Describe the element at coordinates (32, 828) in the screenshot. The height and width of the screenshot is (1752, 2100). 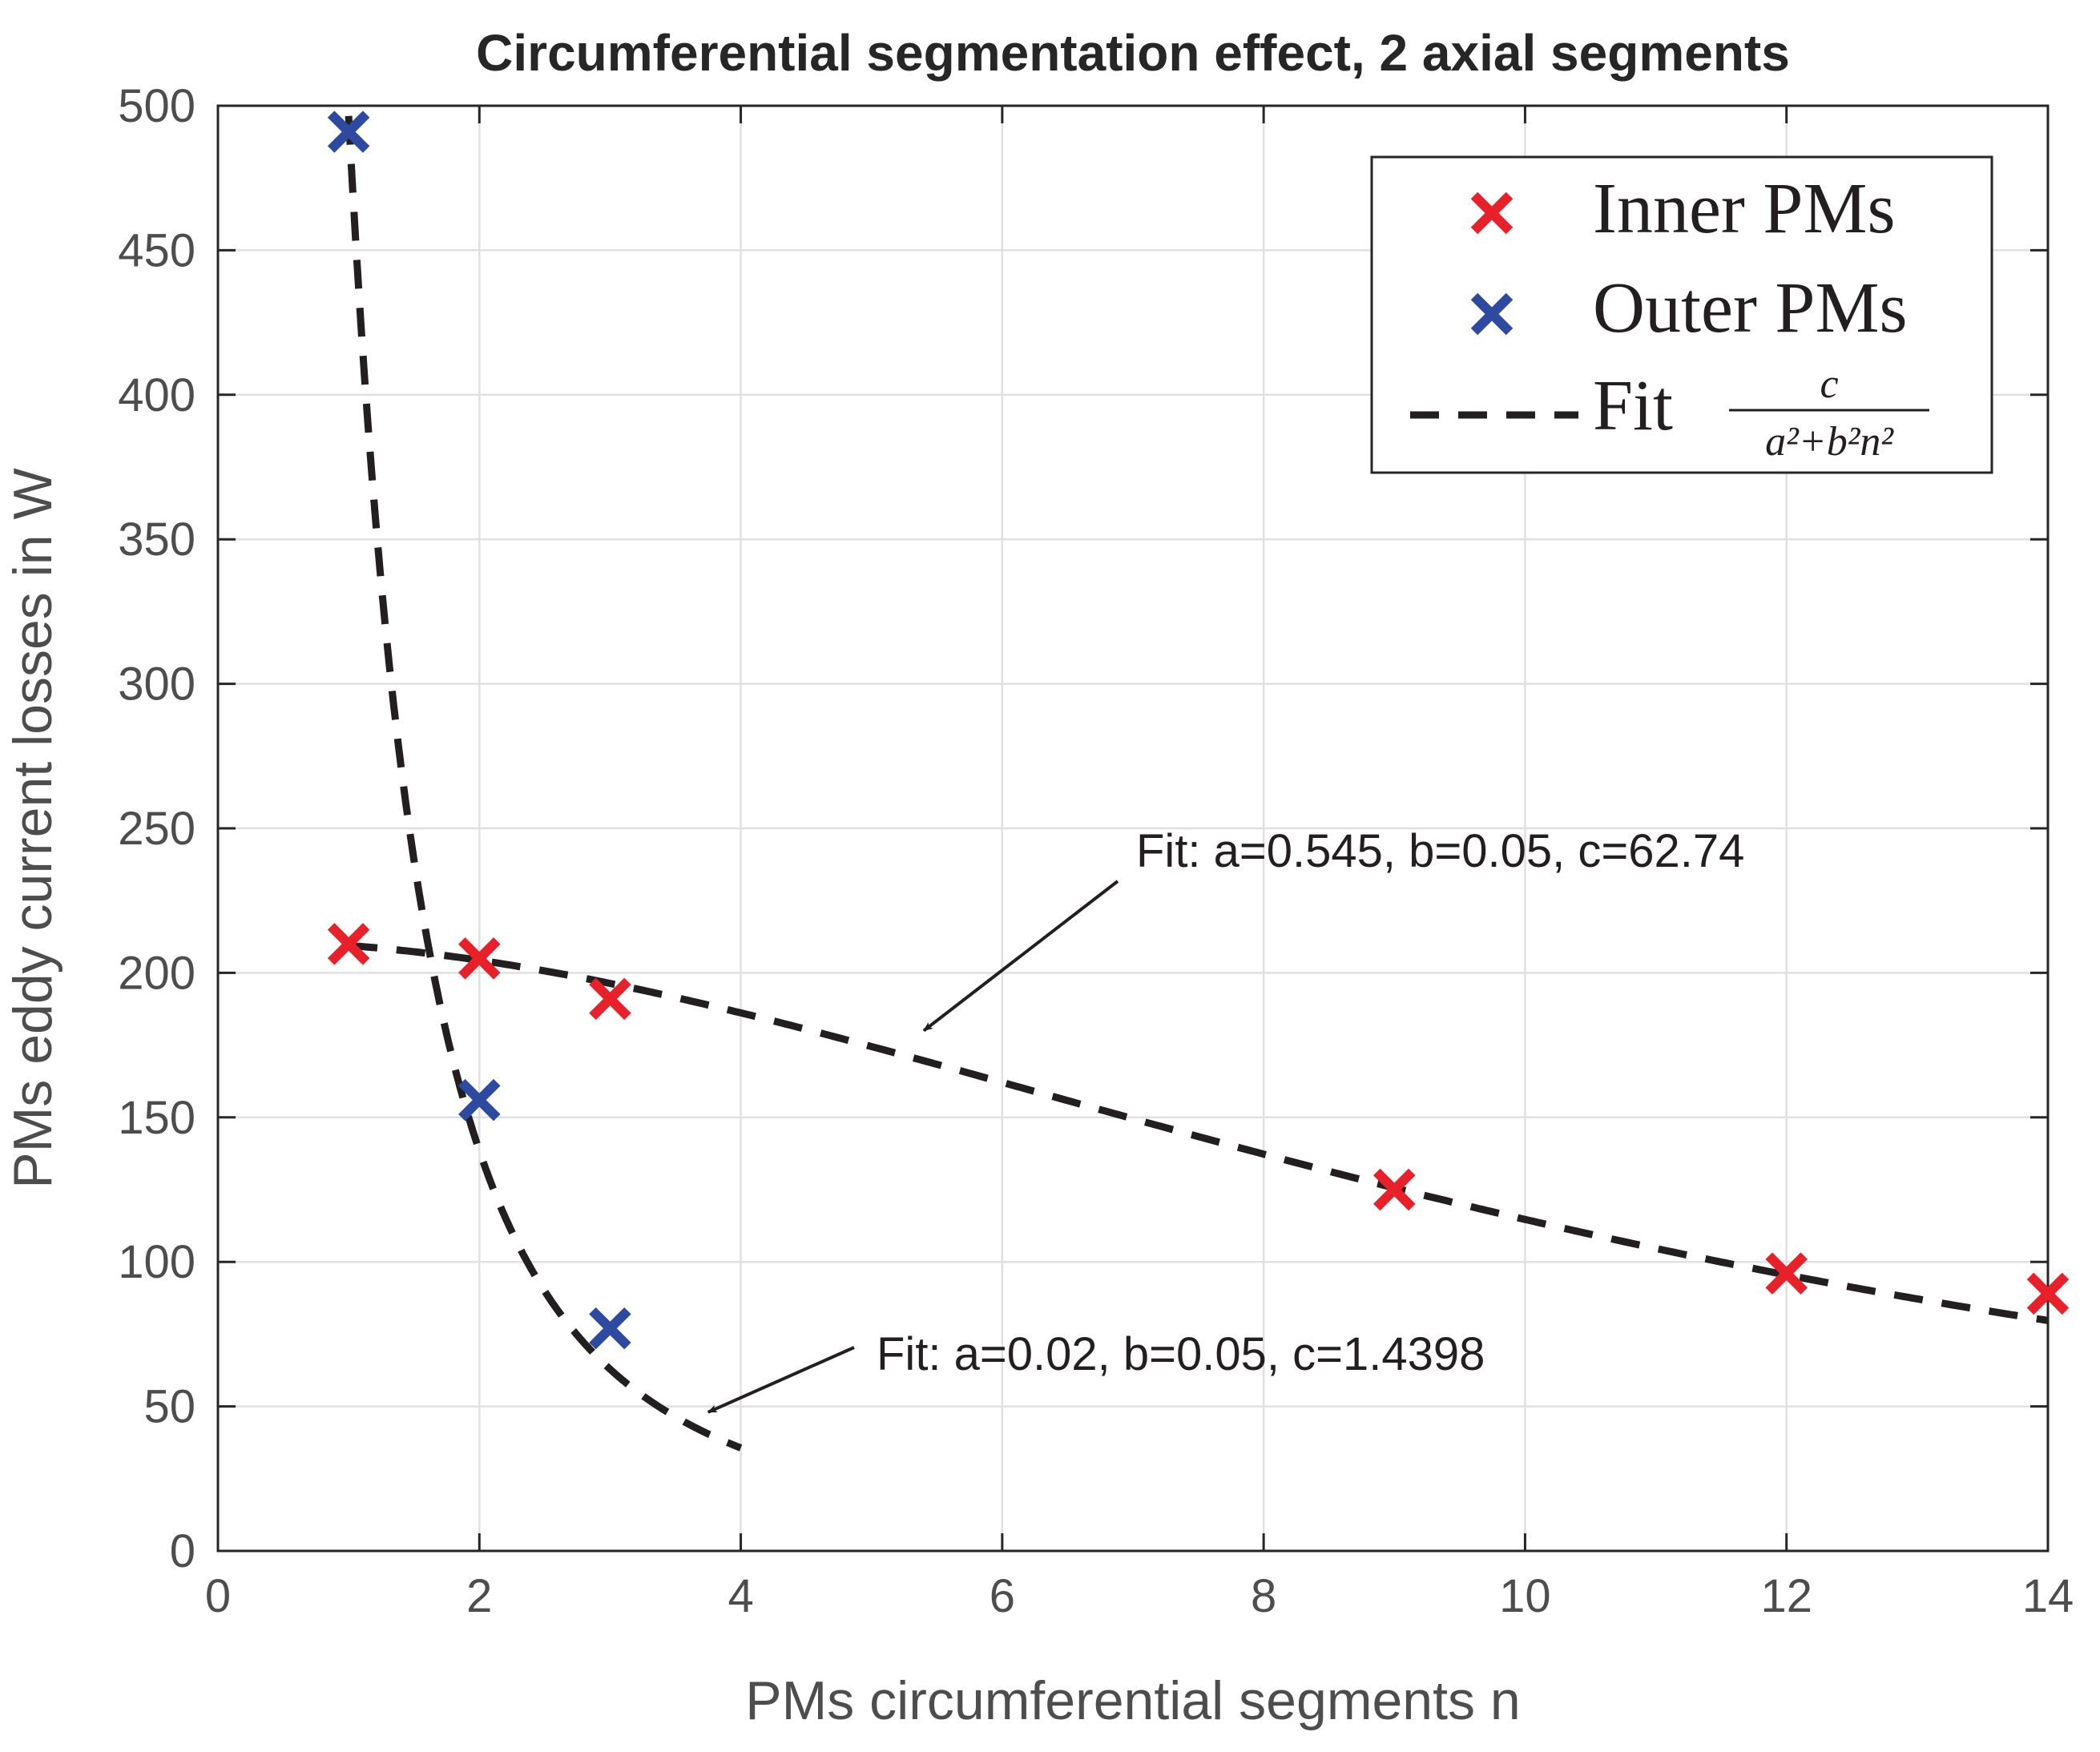
I see `y-axis-label: PMs eddy current losses in W` at that location.